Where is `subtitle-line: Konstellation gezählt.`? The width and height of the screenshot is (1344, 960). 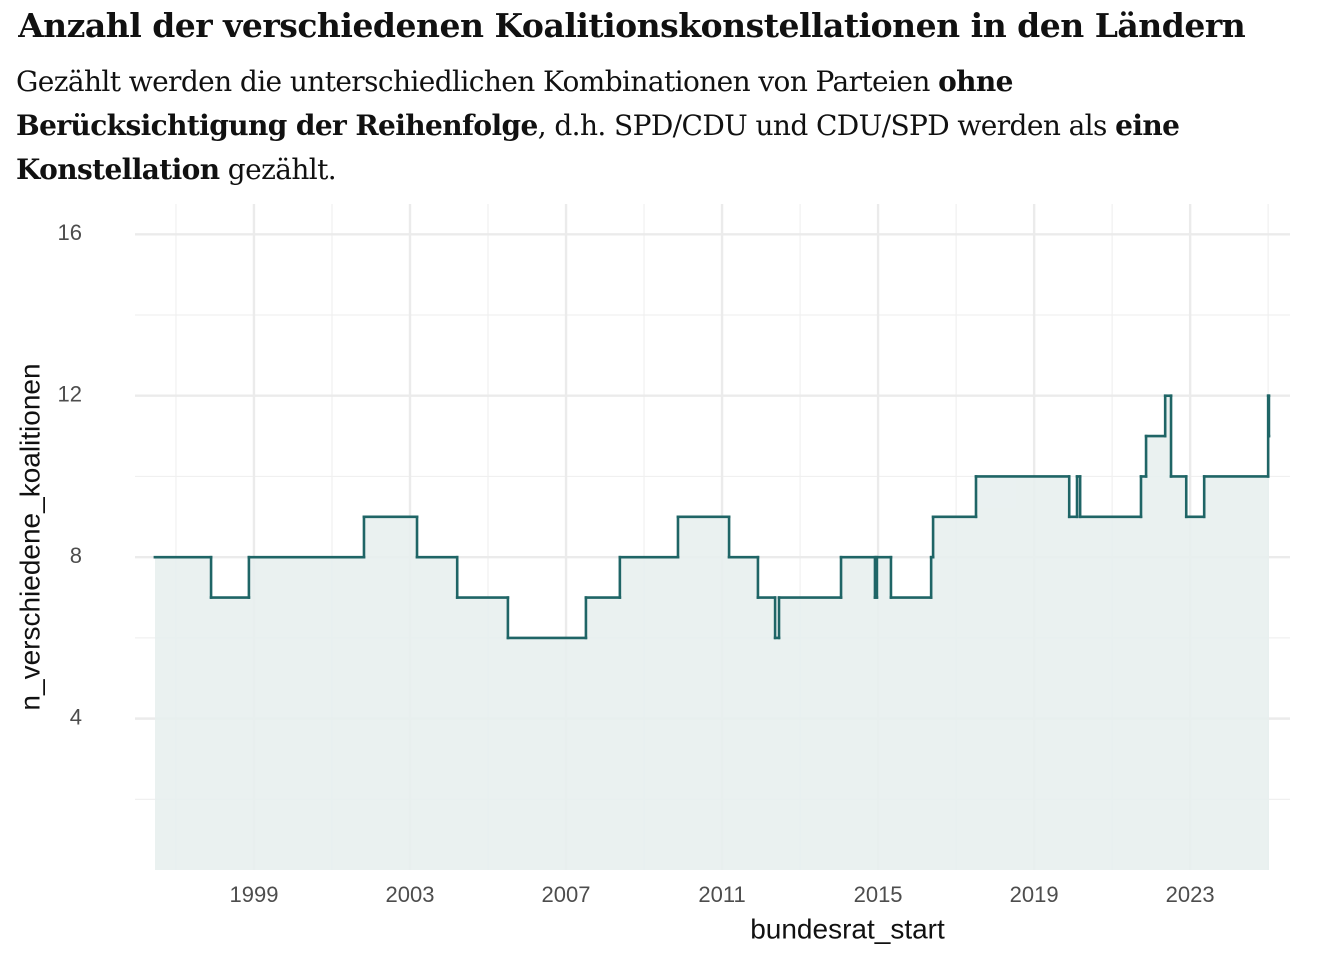
subtitle-line: Konstellation gezählt. is located at coordinates (676, 170).